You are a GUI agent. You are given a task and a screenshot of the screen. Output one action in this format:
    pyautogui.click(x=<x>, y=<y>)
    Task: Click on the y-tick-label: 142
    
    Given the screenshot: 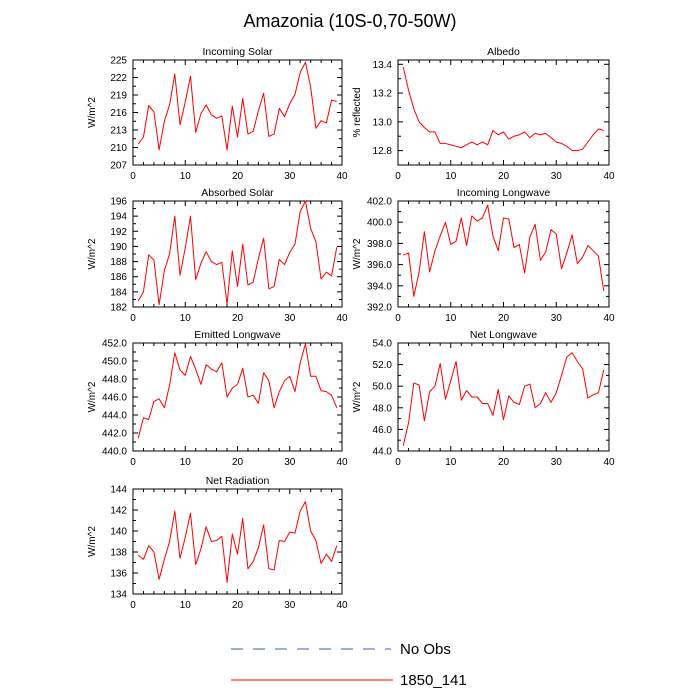 What is the action you would take?
    pyautogui.click(x=118, y=511)
    